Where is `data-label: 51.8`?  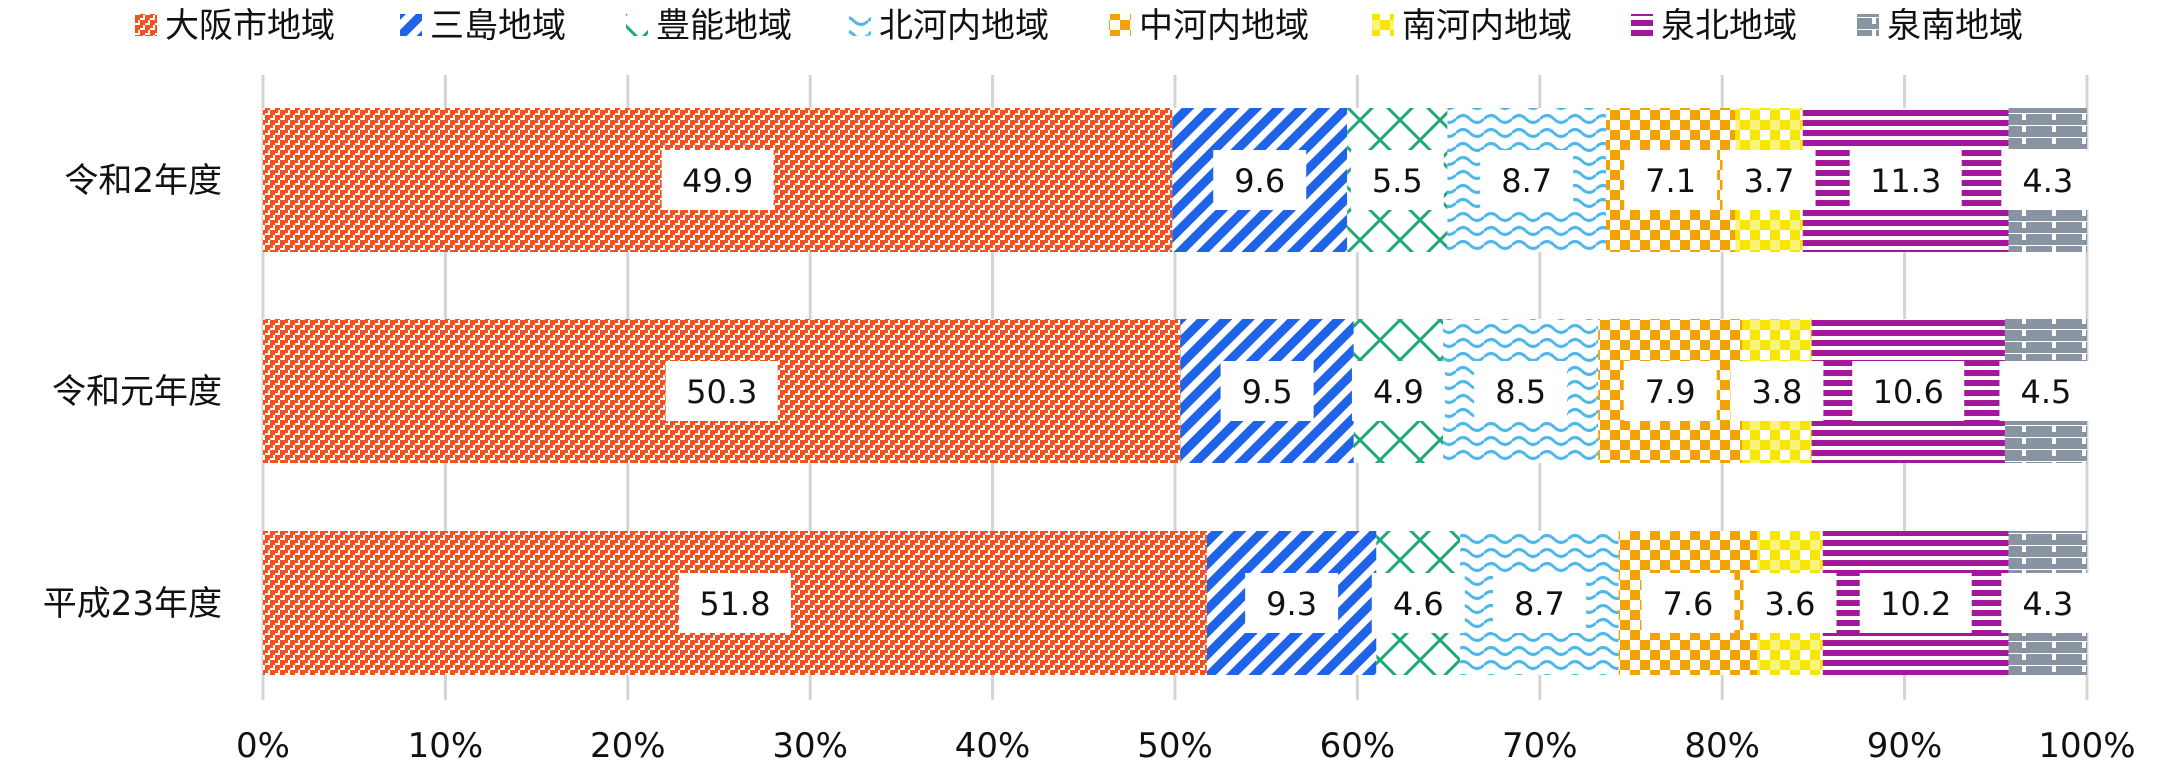
data-label: 51.8 is located at coordinates (734, 604).